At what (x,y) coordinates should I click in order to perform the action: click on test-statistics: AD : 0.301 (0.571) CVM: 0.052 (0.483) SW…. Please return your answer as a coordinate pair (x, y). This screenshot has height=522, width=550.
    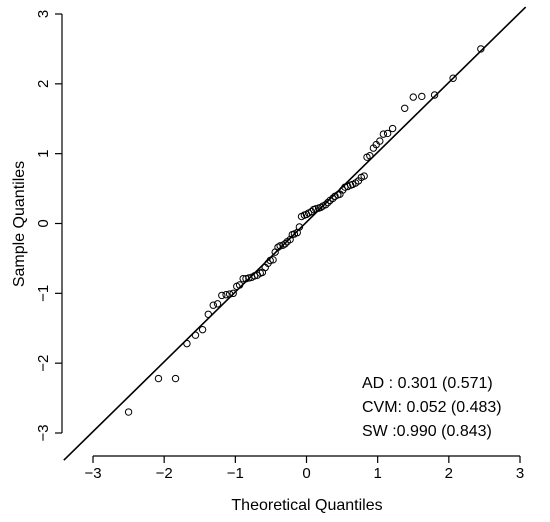
    Looking at the image, I should click on (432, 407).